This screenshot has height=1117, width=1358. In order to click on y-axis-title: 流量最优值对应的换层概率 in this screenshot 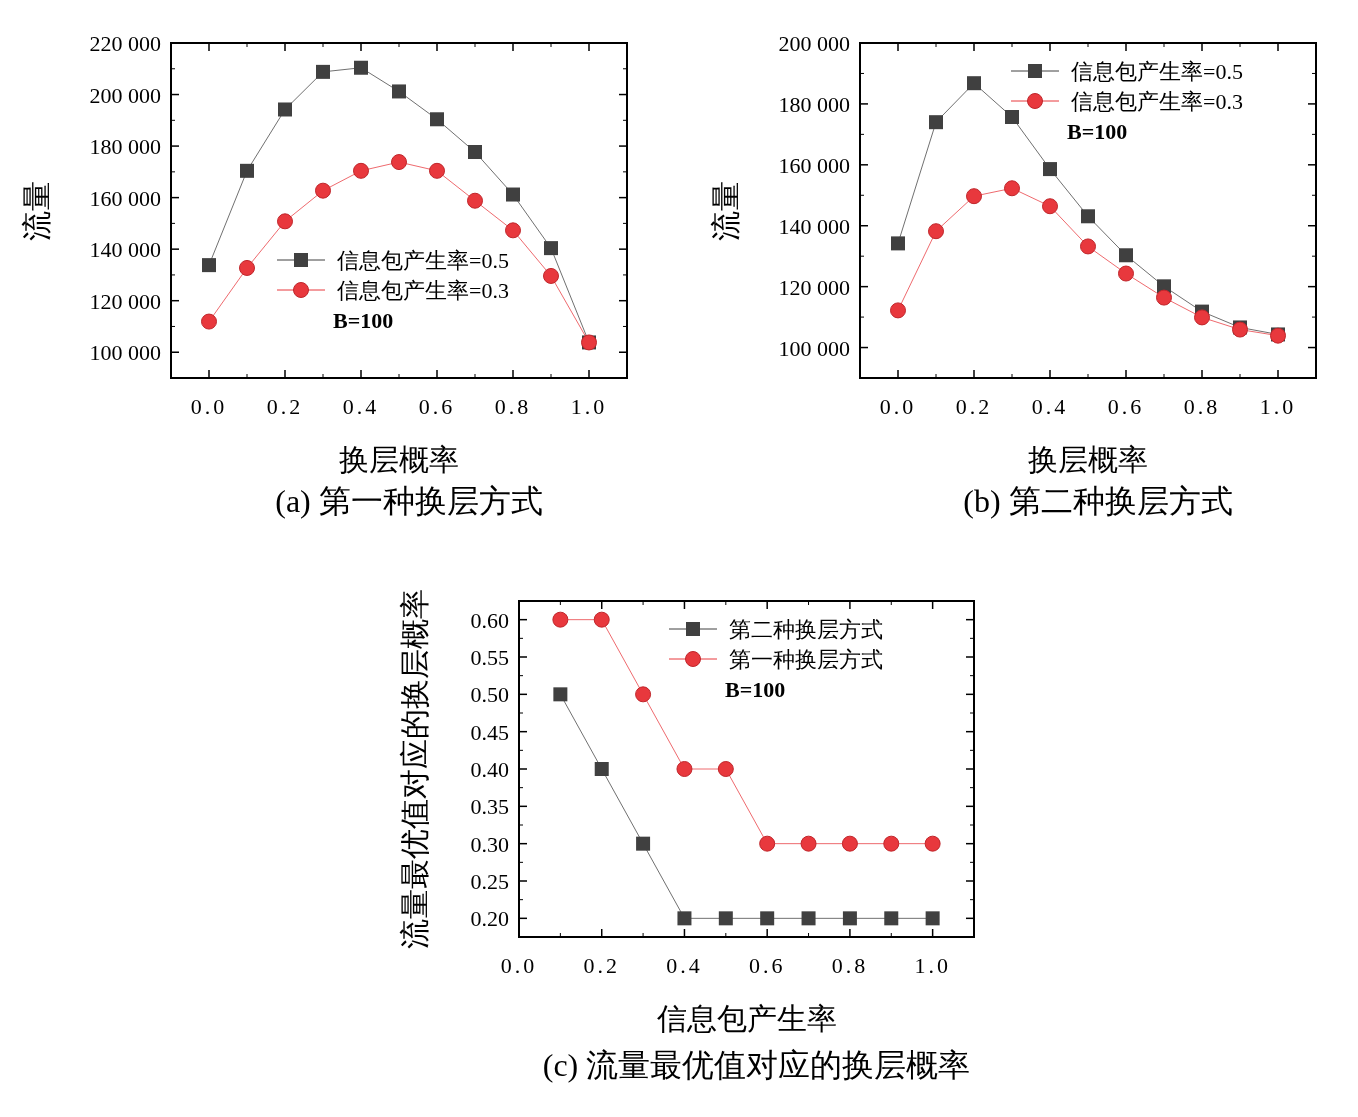, I will do `click(414, 769)`.